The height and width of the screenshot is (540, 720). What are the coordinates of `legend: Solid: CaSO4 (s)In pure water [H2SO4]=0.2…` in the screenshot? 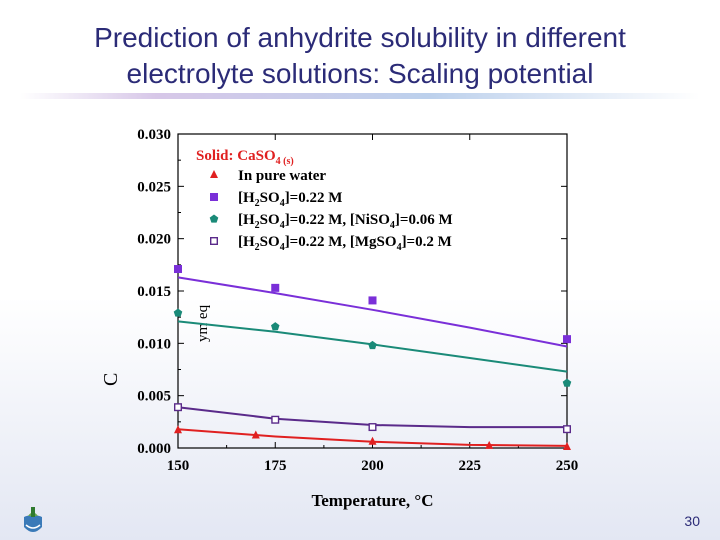 It's located at (324, 200).